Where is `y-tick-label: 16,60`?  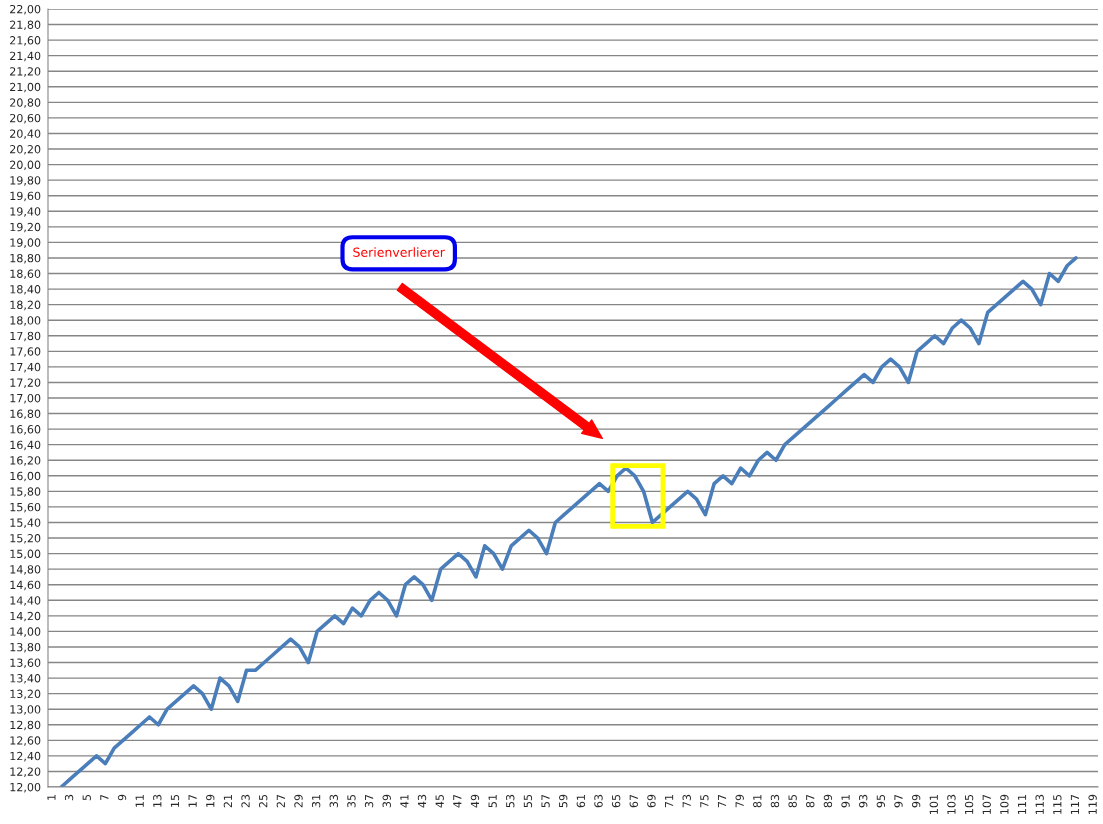
y-tick-label: 16,60 is located at coordinates (25, 430).